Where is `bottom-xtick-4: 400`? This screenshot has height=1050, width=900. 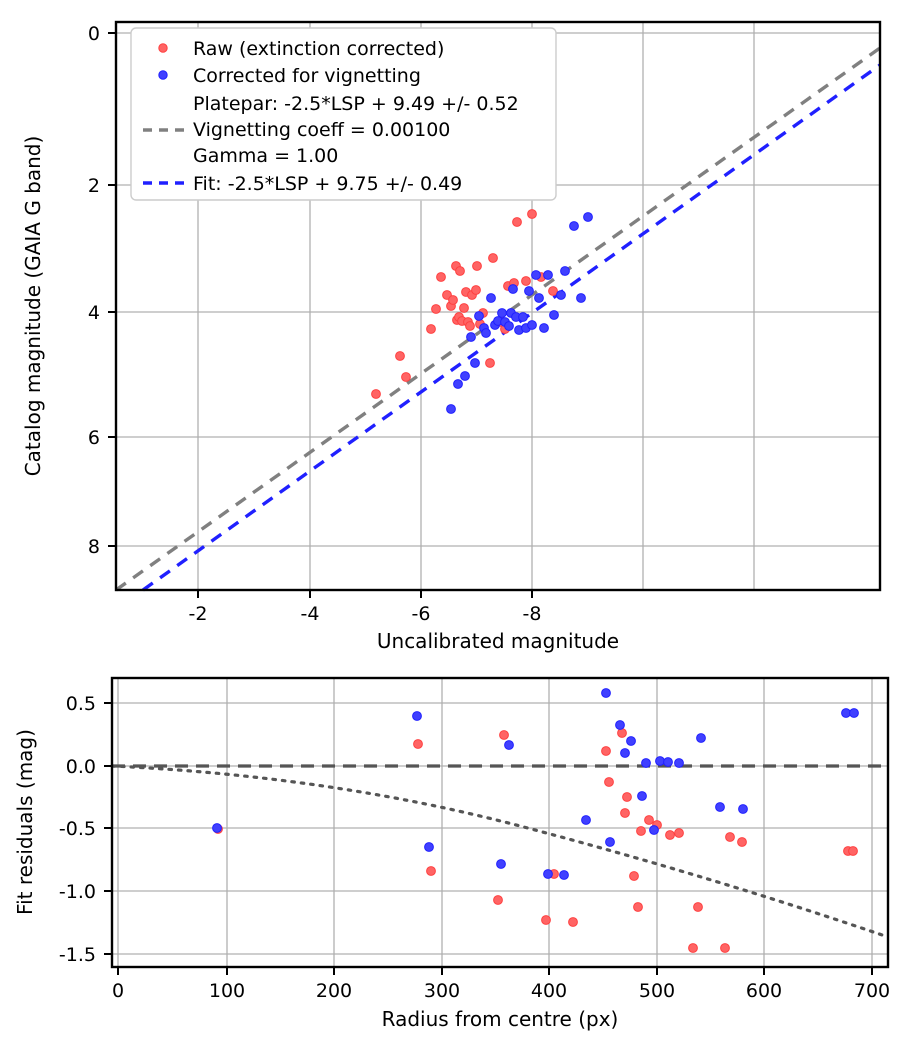 bottom-xtick-4: 400 is located at coordinates (549, 991).